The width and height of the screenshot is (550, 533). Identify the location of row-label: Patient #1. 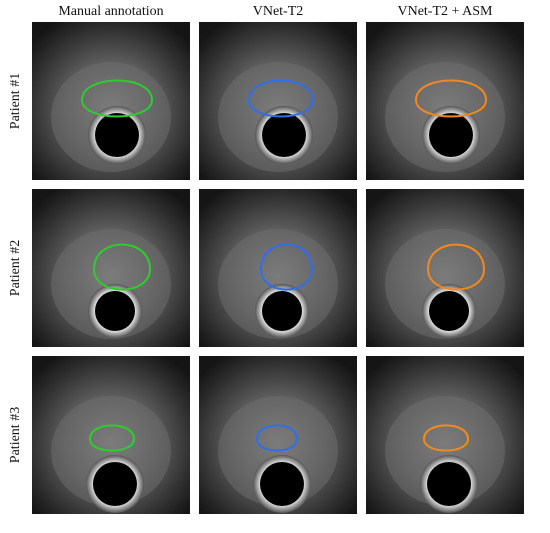
(15, 101).